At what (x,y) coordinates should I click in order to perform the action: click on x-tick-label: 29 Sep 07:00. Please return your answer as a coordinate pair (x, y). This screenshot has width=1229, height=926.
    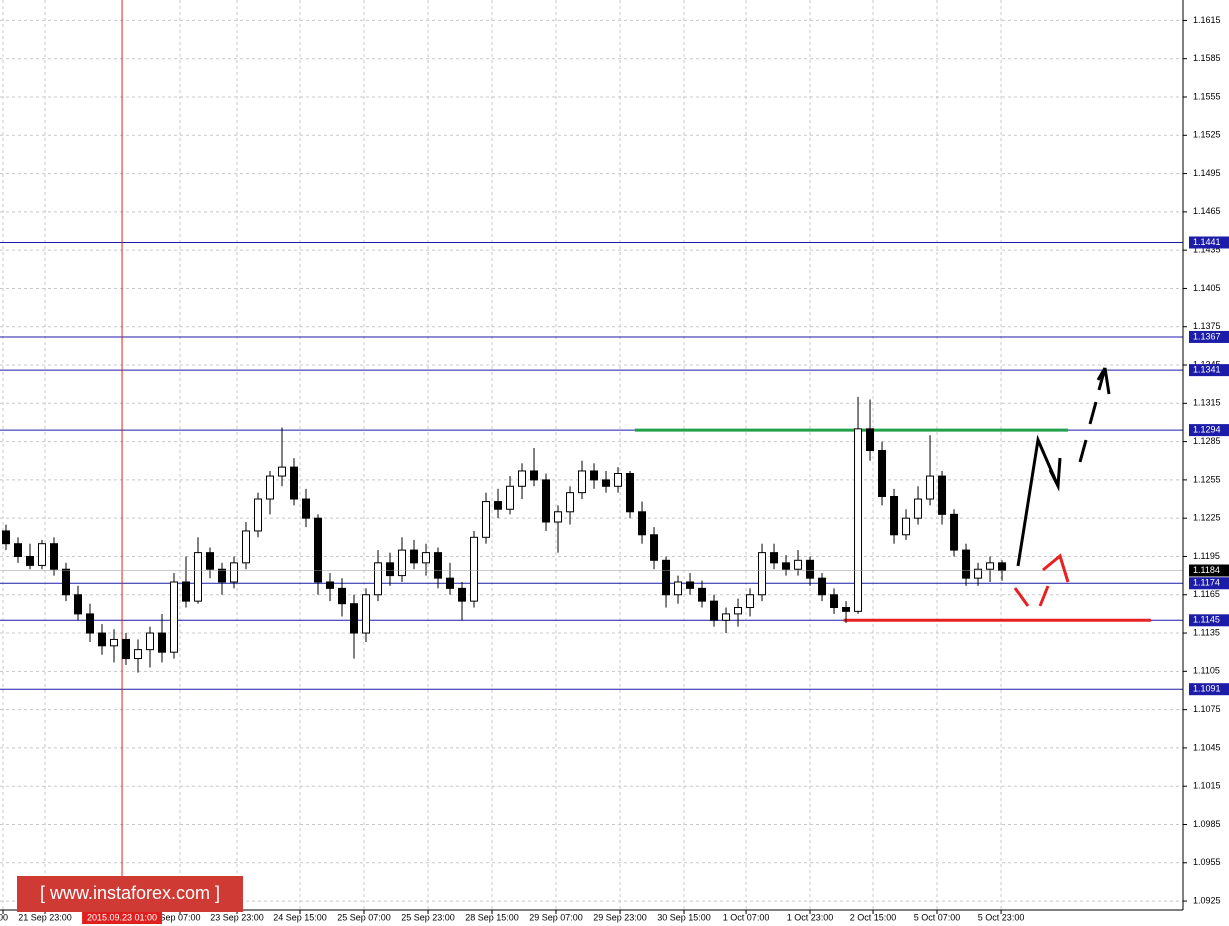
    Looking at the image, I should click on (556, 917).